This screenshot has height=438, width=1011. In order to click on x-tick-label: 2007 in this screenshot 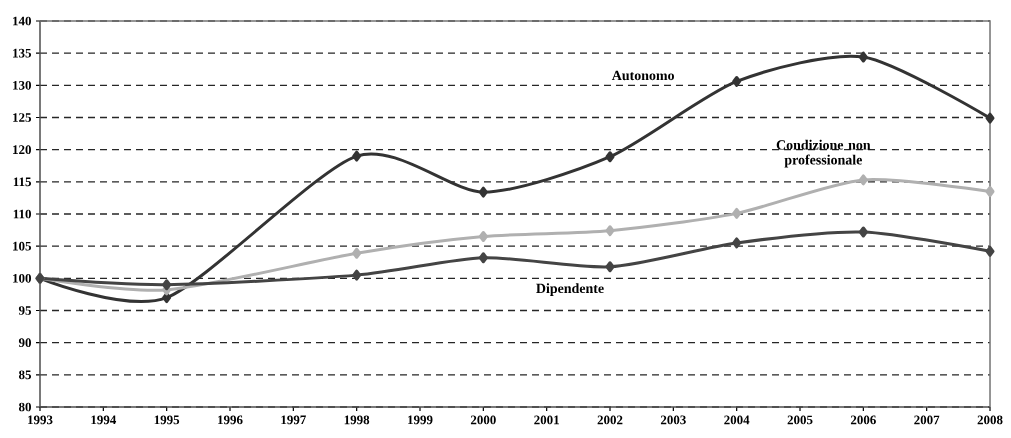, I will do `click(927, 420)`.